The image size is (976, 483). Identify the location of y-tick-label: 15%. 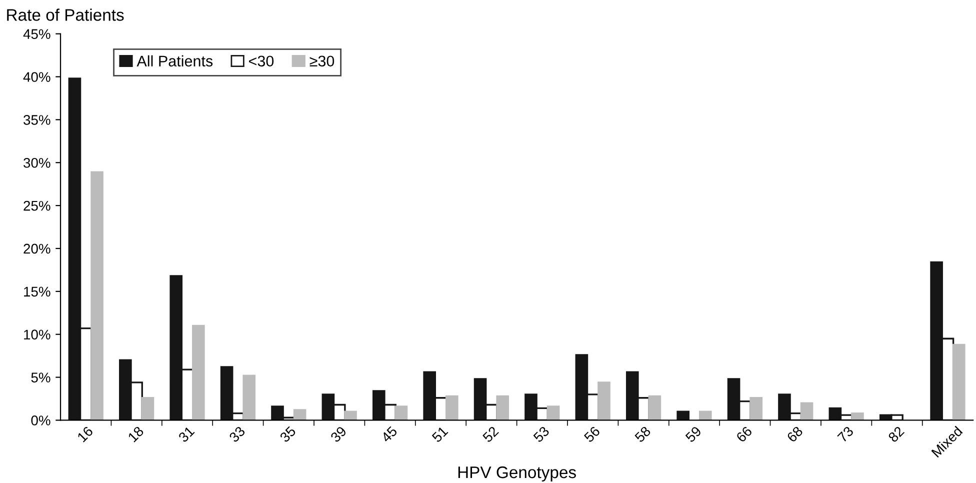
(37, 291).